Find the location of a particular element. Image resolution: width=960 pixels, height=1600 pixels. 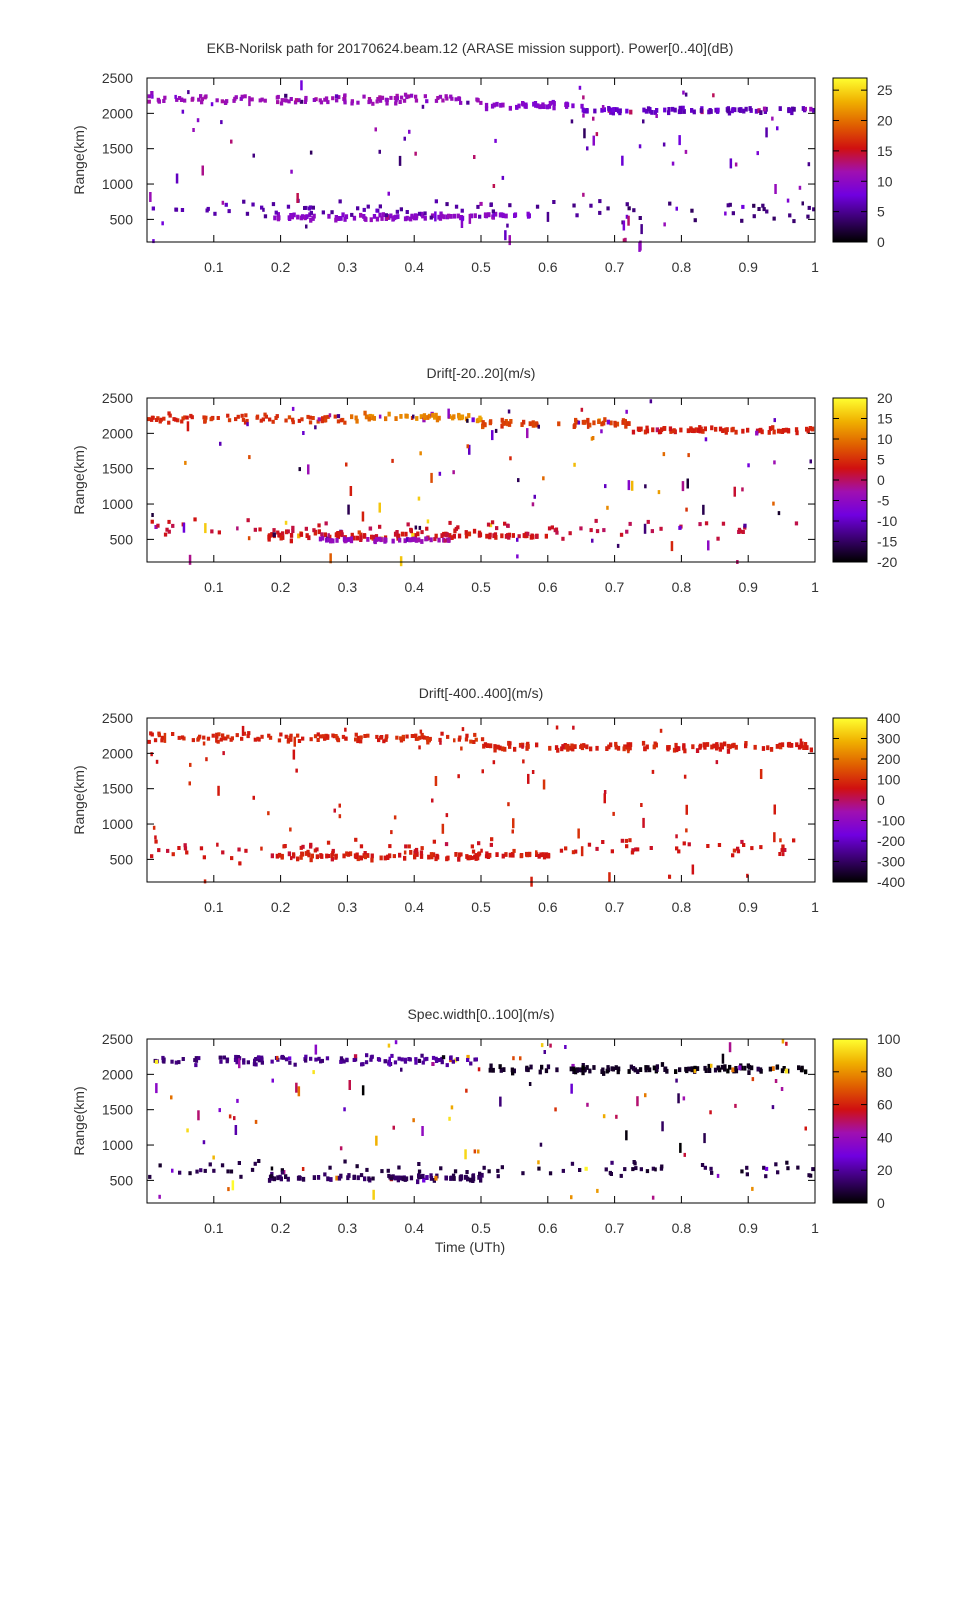

colorbar-tick-label: 0 is located at coordinates (881, 800).